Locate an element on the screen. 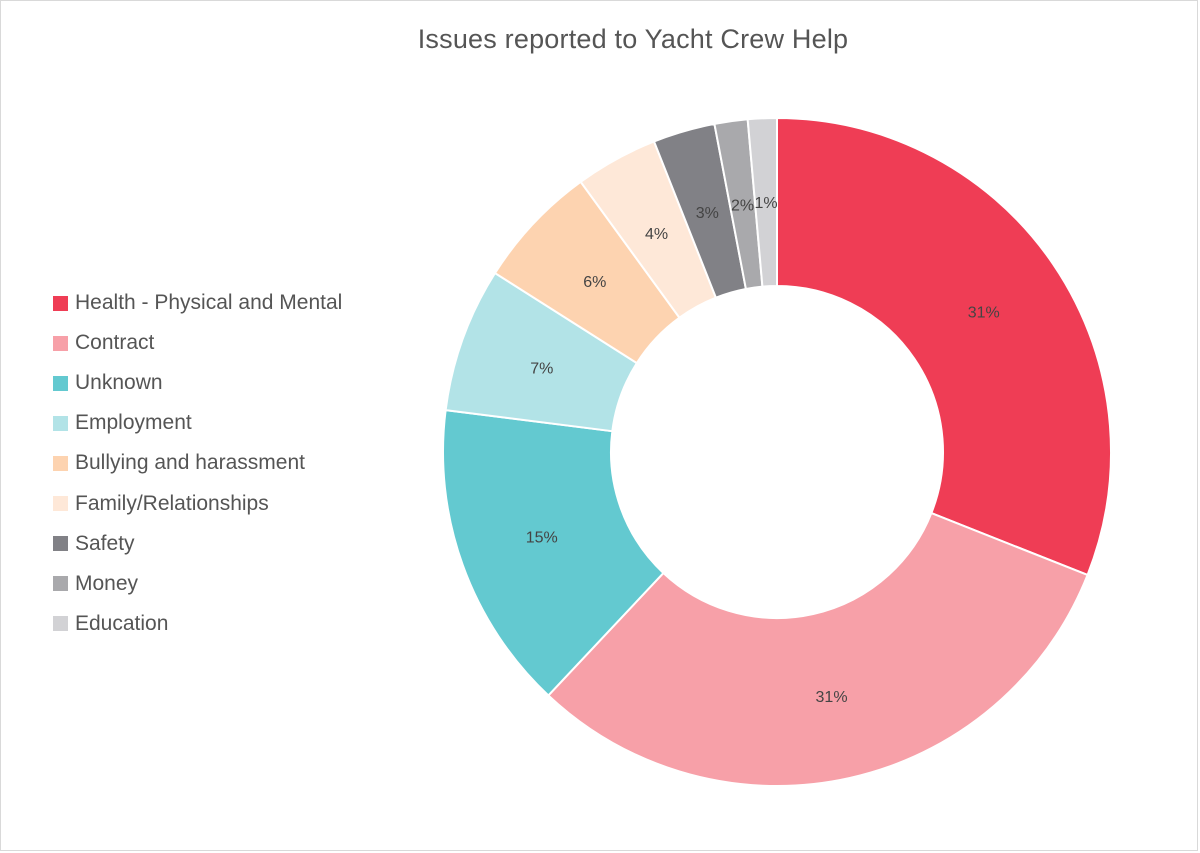 This screenshot has width=1200, height=853. legend-item: Money is located at coordinates (197, 584).